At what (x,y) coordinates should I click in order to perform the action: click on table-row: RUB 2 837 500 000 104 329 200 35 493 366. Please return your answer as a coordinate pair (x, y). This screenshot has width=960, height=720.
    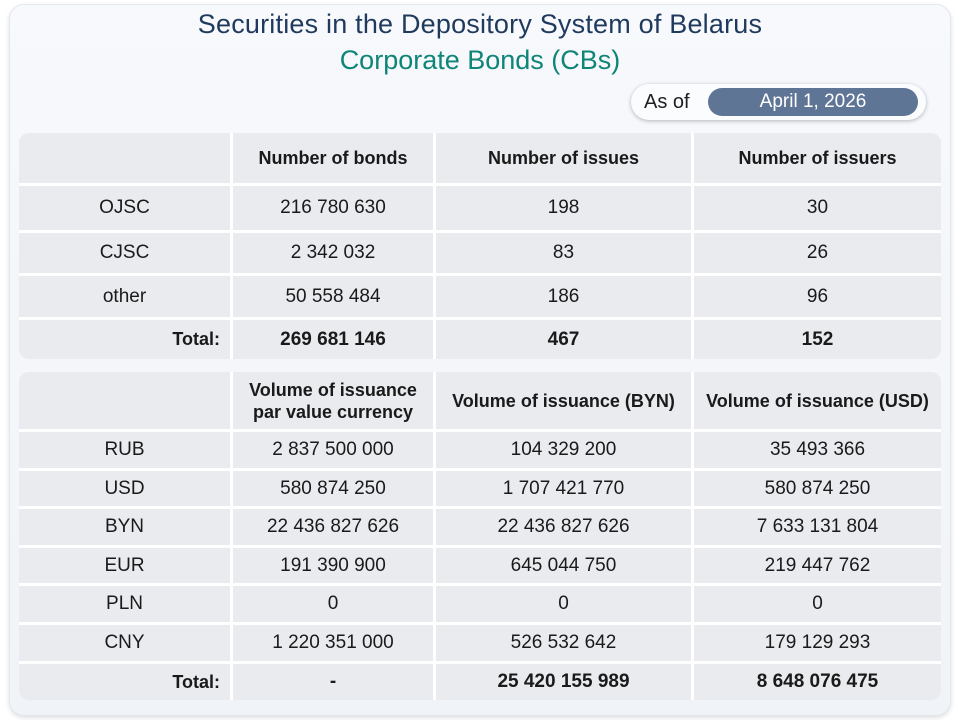
    Looking at the image, I should click on (480, 450).